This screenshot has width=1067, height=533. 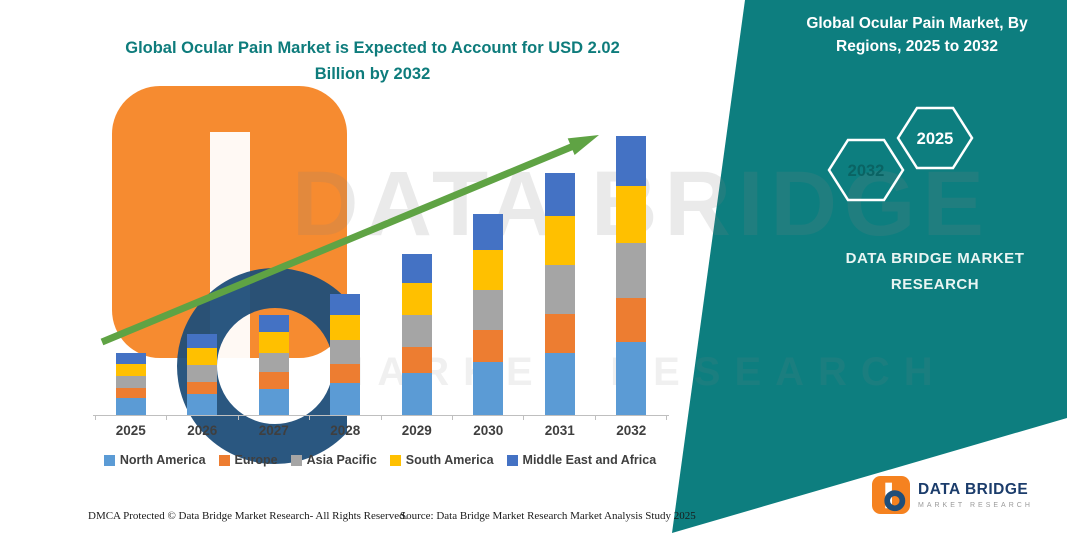 I want to click on bar-slot-2032, so click(x=632, y=275).